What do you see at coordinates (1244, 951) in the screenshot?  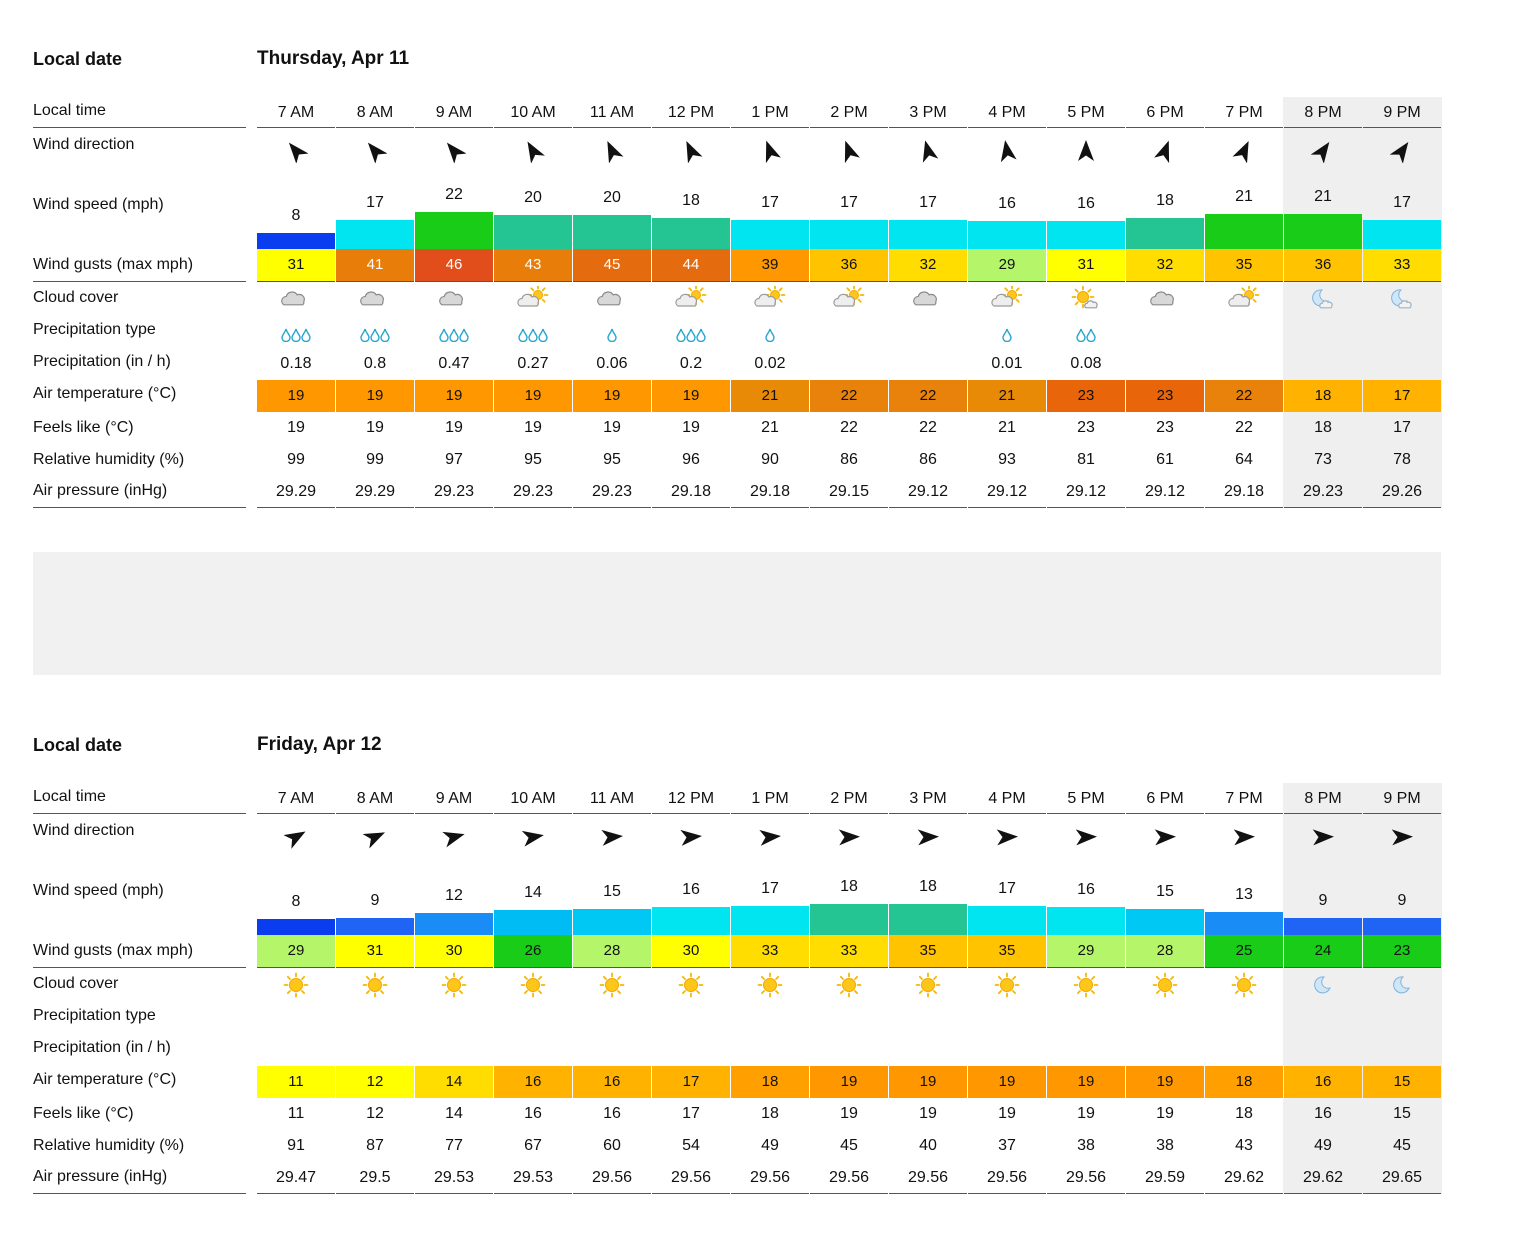 I see `wind-gust-value: 25` at bounding box center [1244, 951].